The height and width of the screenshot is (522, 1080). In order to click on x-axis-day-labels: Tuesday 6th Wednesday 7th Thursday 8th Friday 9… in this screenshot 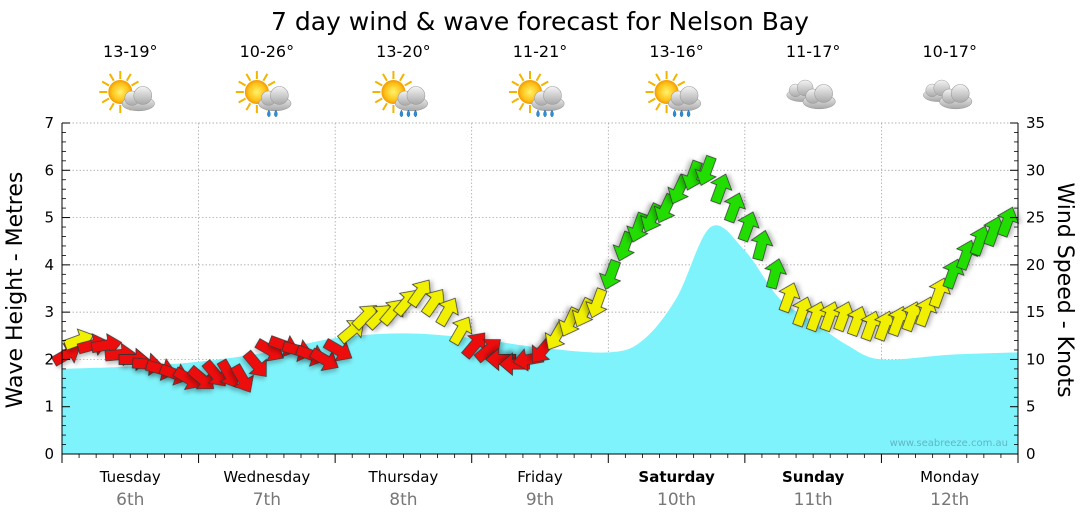, I will do `click(539, 489)`.